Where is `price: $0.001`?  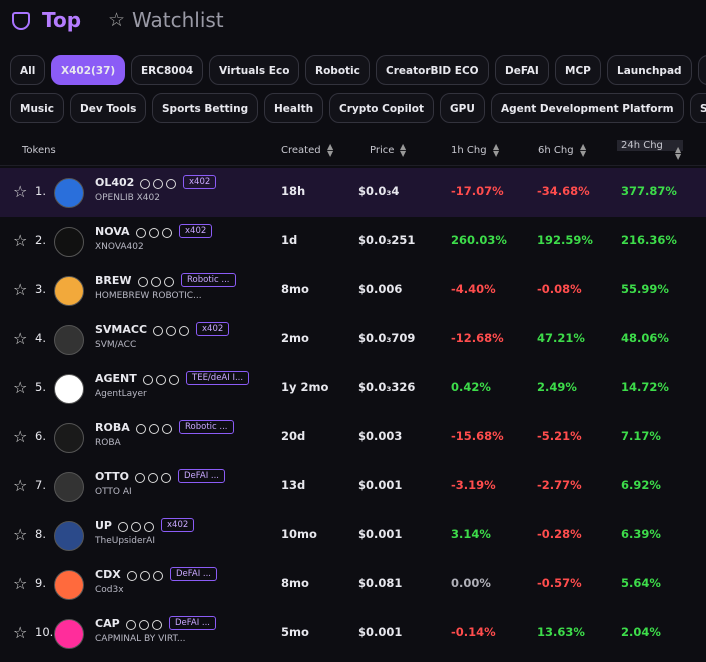 price: $0.001 is located at coordinates (380, 534).